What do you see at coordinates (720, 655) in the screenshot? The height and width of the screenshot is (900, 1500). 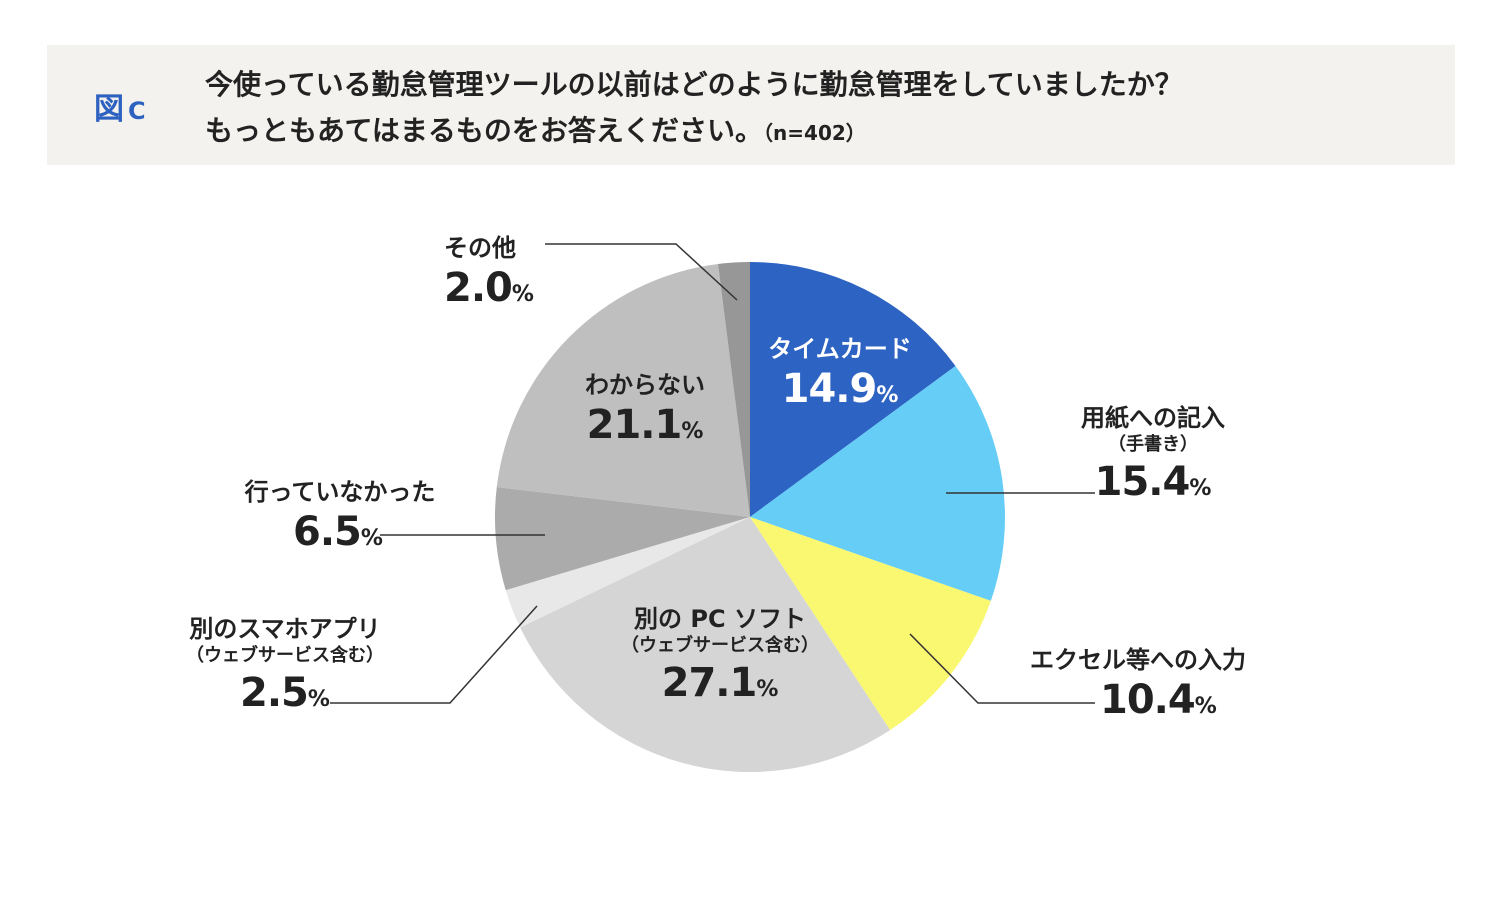 I see `label-pc-software: 別の PC ソフト （ウェブサービス含む） 27.1%` at bounding box center [720, 655].